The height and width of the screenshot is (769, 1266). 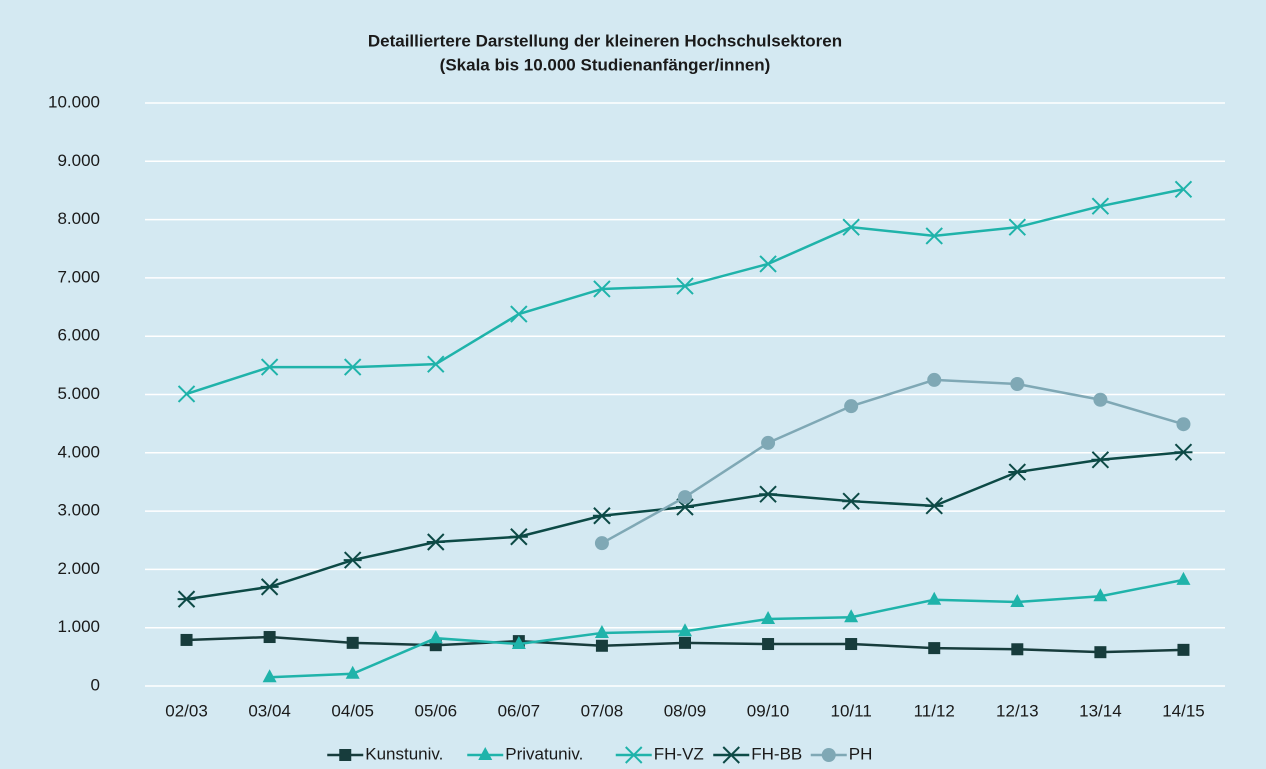 I want to click on x-tick-label: 03/04, so click(x=269, y=710).